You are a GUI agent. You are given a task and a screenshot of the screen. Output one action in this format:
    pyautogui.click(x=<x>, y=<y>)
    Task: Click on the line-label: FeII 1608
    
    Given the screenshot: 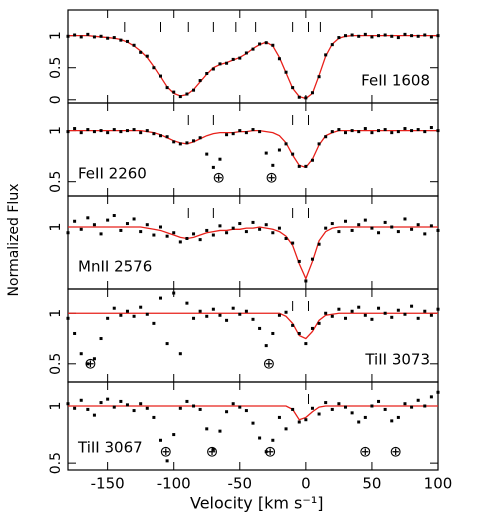 What is the action you would take?
    pyautogui.click(x=395, y=81)
    